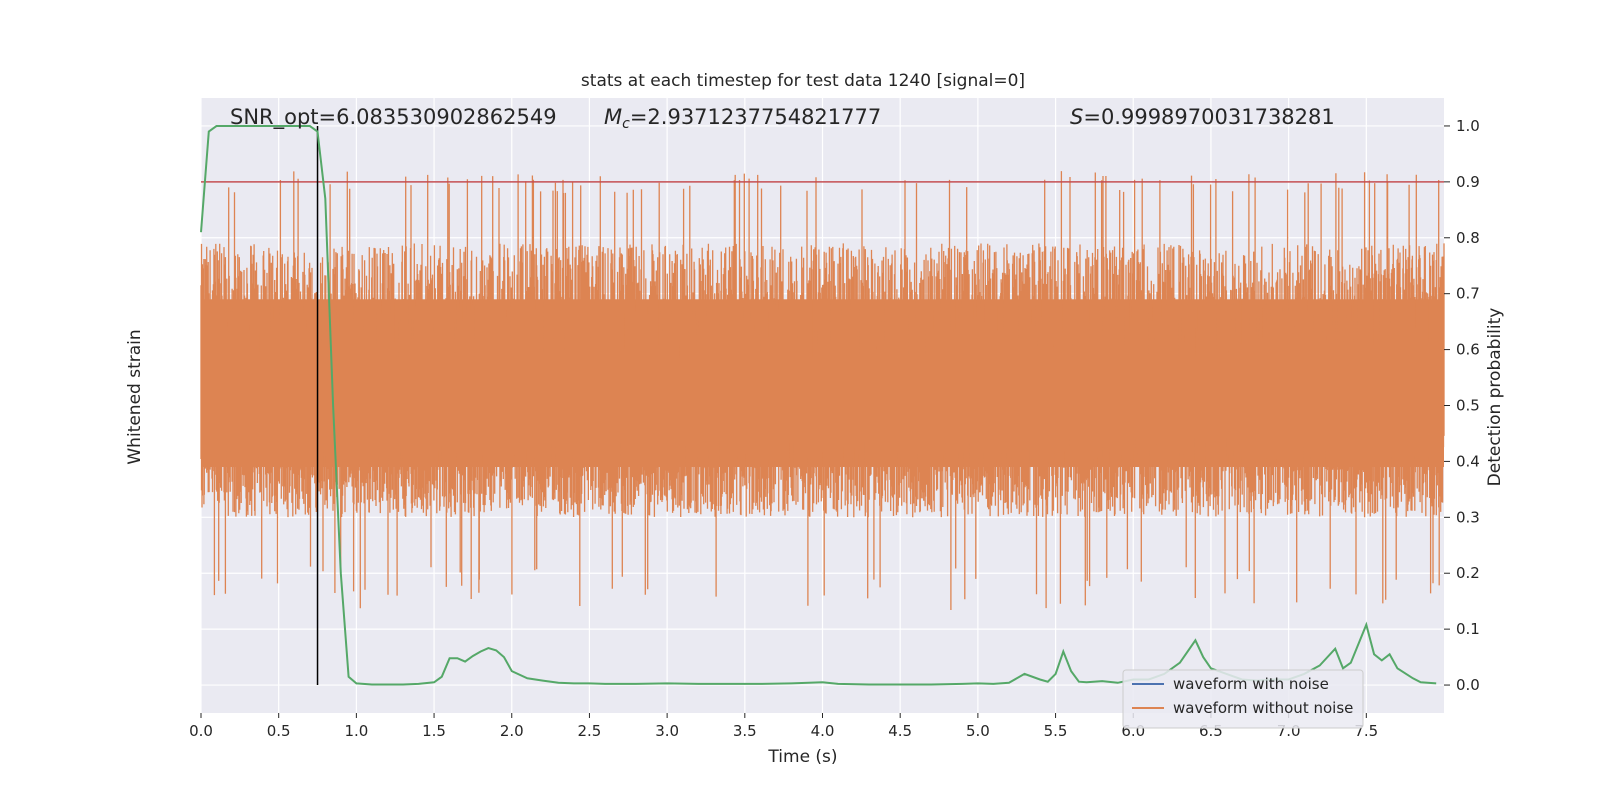 The width and height of the screenshot is (1600, 800). I want to click on x-tick-label: 3.5, so click(745, 731).